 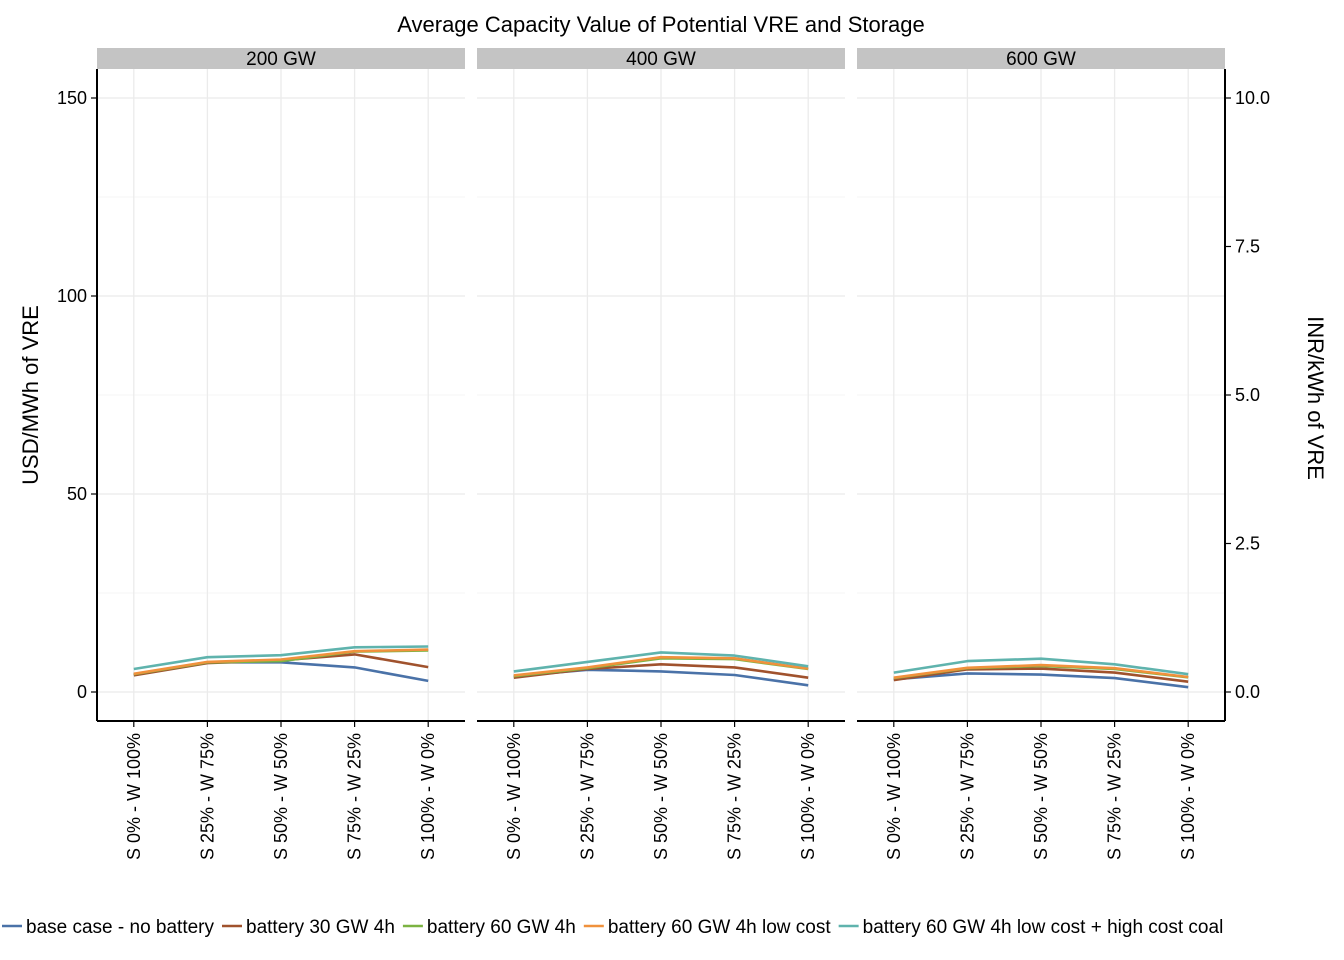 I want to click on series-line-200-gw-battery-60-gw-4h-low-cost-high-cost-coal, so click(x=281, y=658).